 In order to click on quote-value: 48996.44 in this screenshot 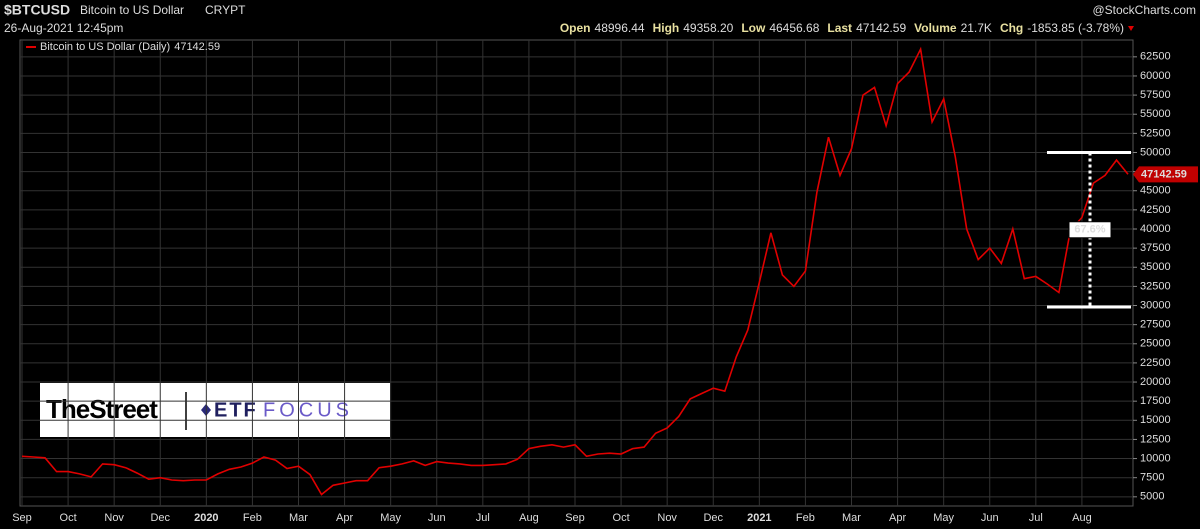, I will do `click(620, 28)`.